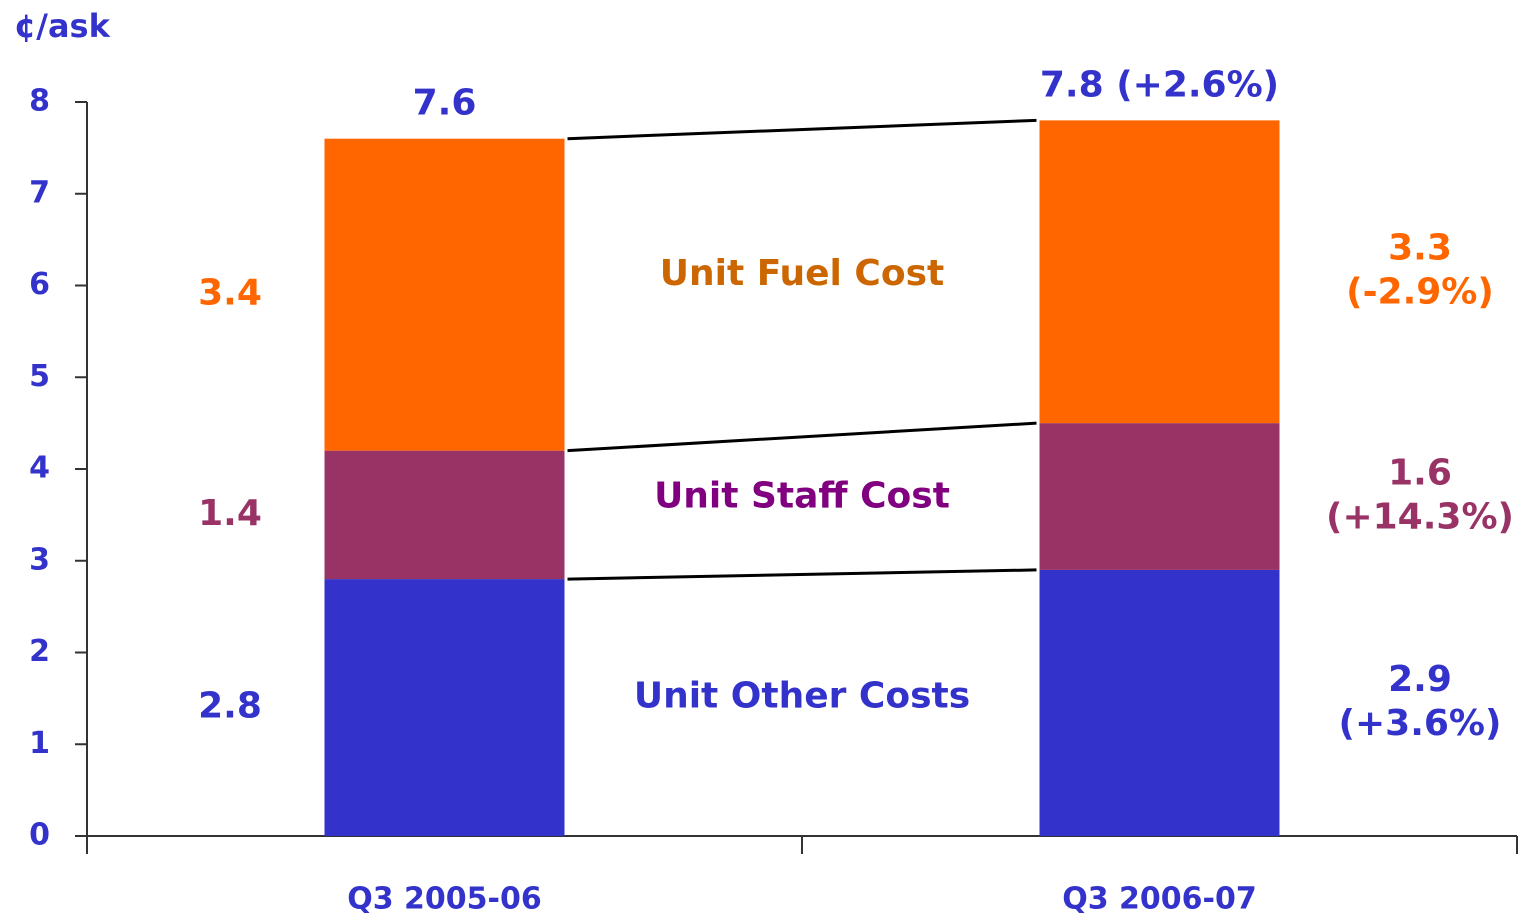 The height and width of the screenshot is (920, 1538). I want to click on x-tick-label: Q3 2005-06, so click(444, 899).